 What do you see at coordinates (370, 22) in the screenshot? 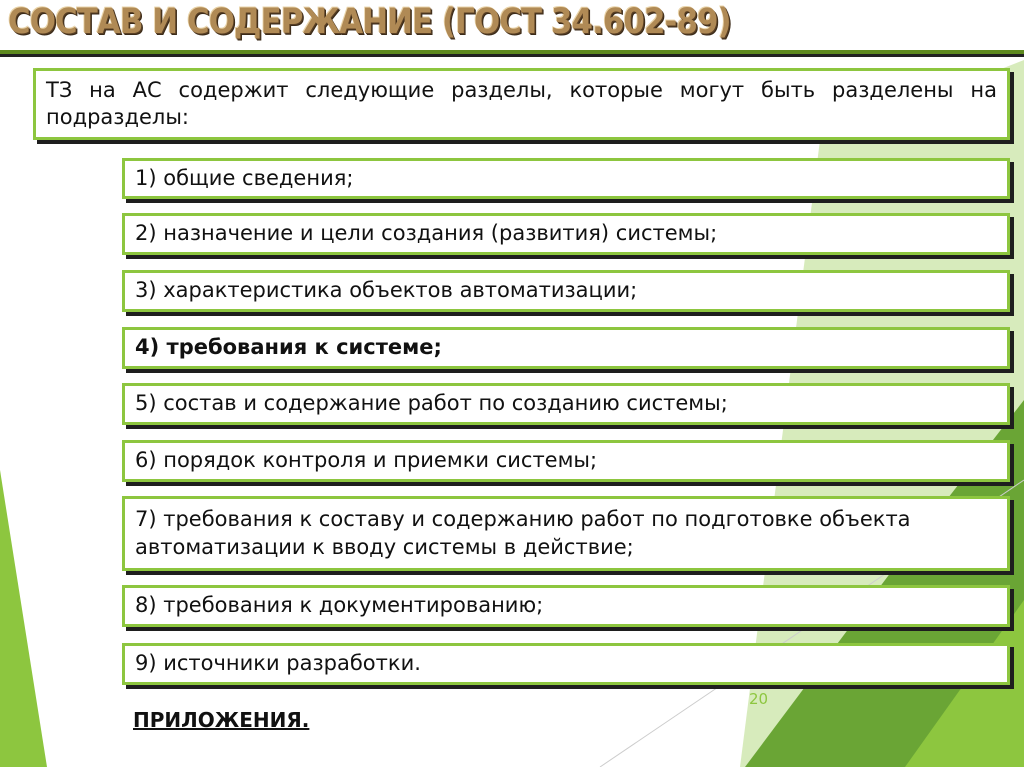
I see `slide-title: СОСТАВ И СОДЕРЖАНИЕ (ГОСТ 34.602-89)` at bounding box center [370, 22].